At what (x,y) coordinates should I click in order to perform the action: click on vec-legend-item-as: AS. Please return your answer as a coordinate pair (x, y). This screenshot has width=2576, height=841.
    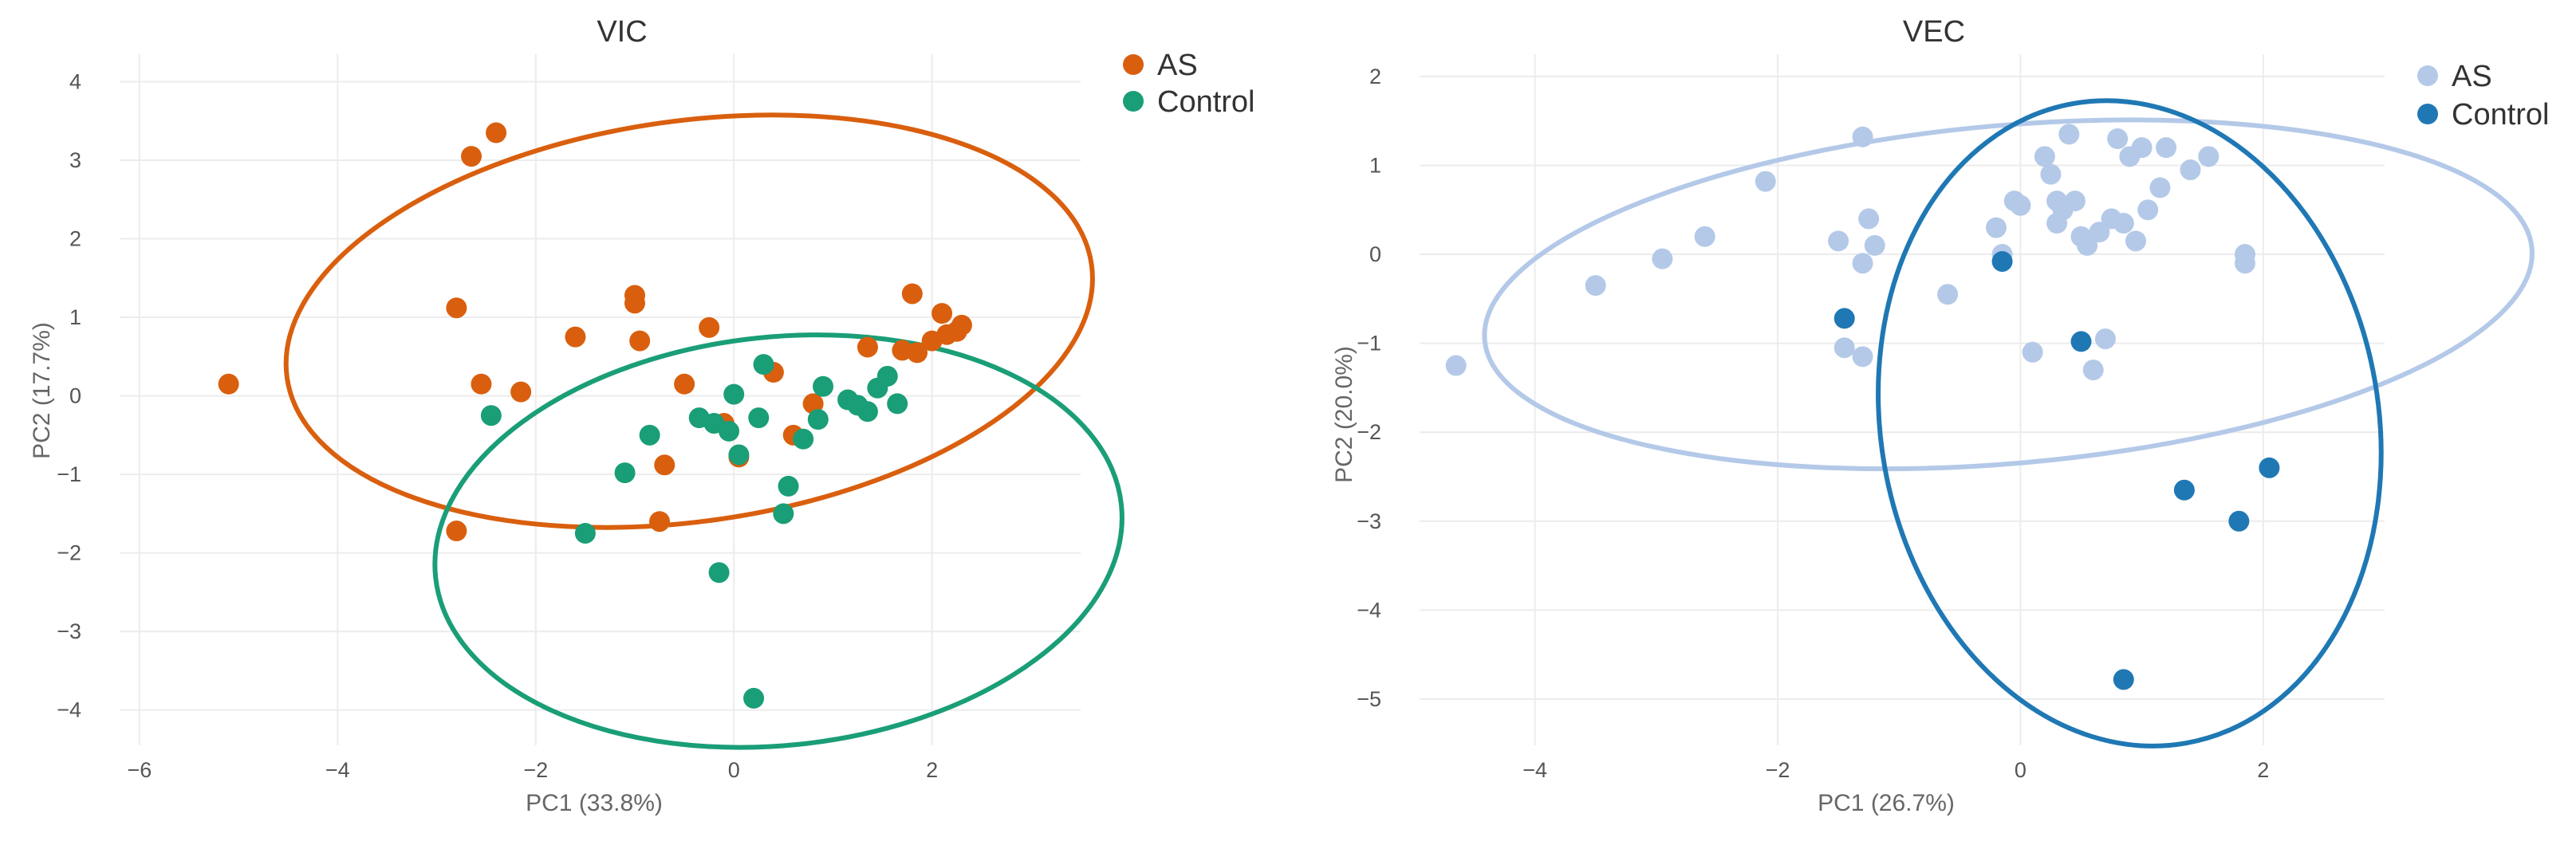
    Looking at the image, I should click on (2454, 76).